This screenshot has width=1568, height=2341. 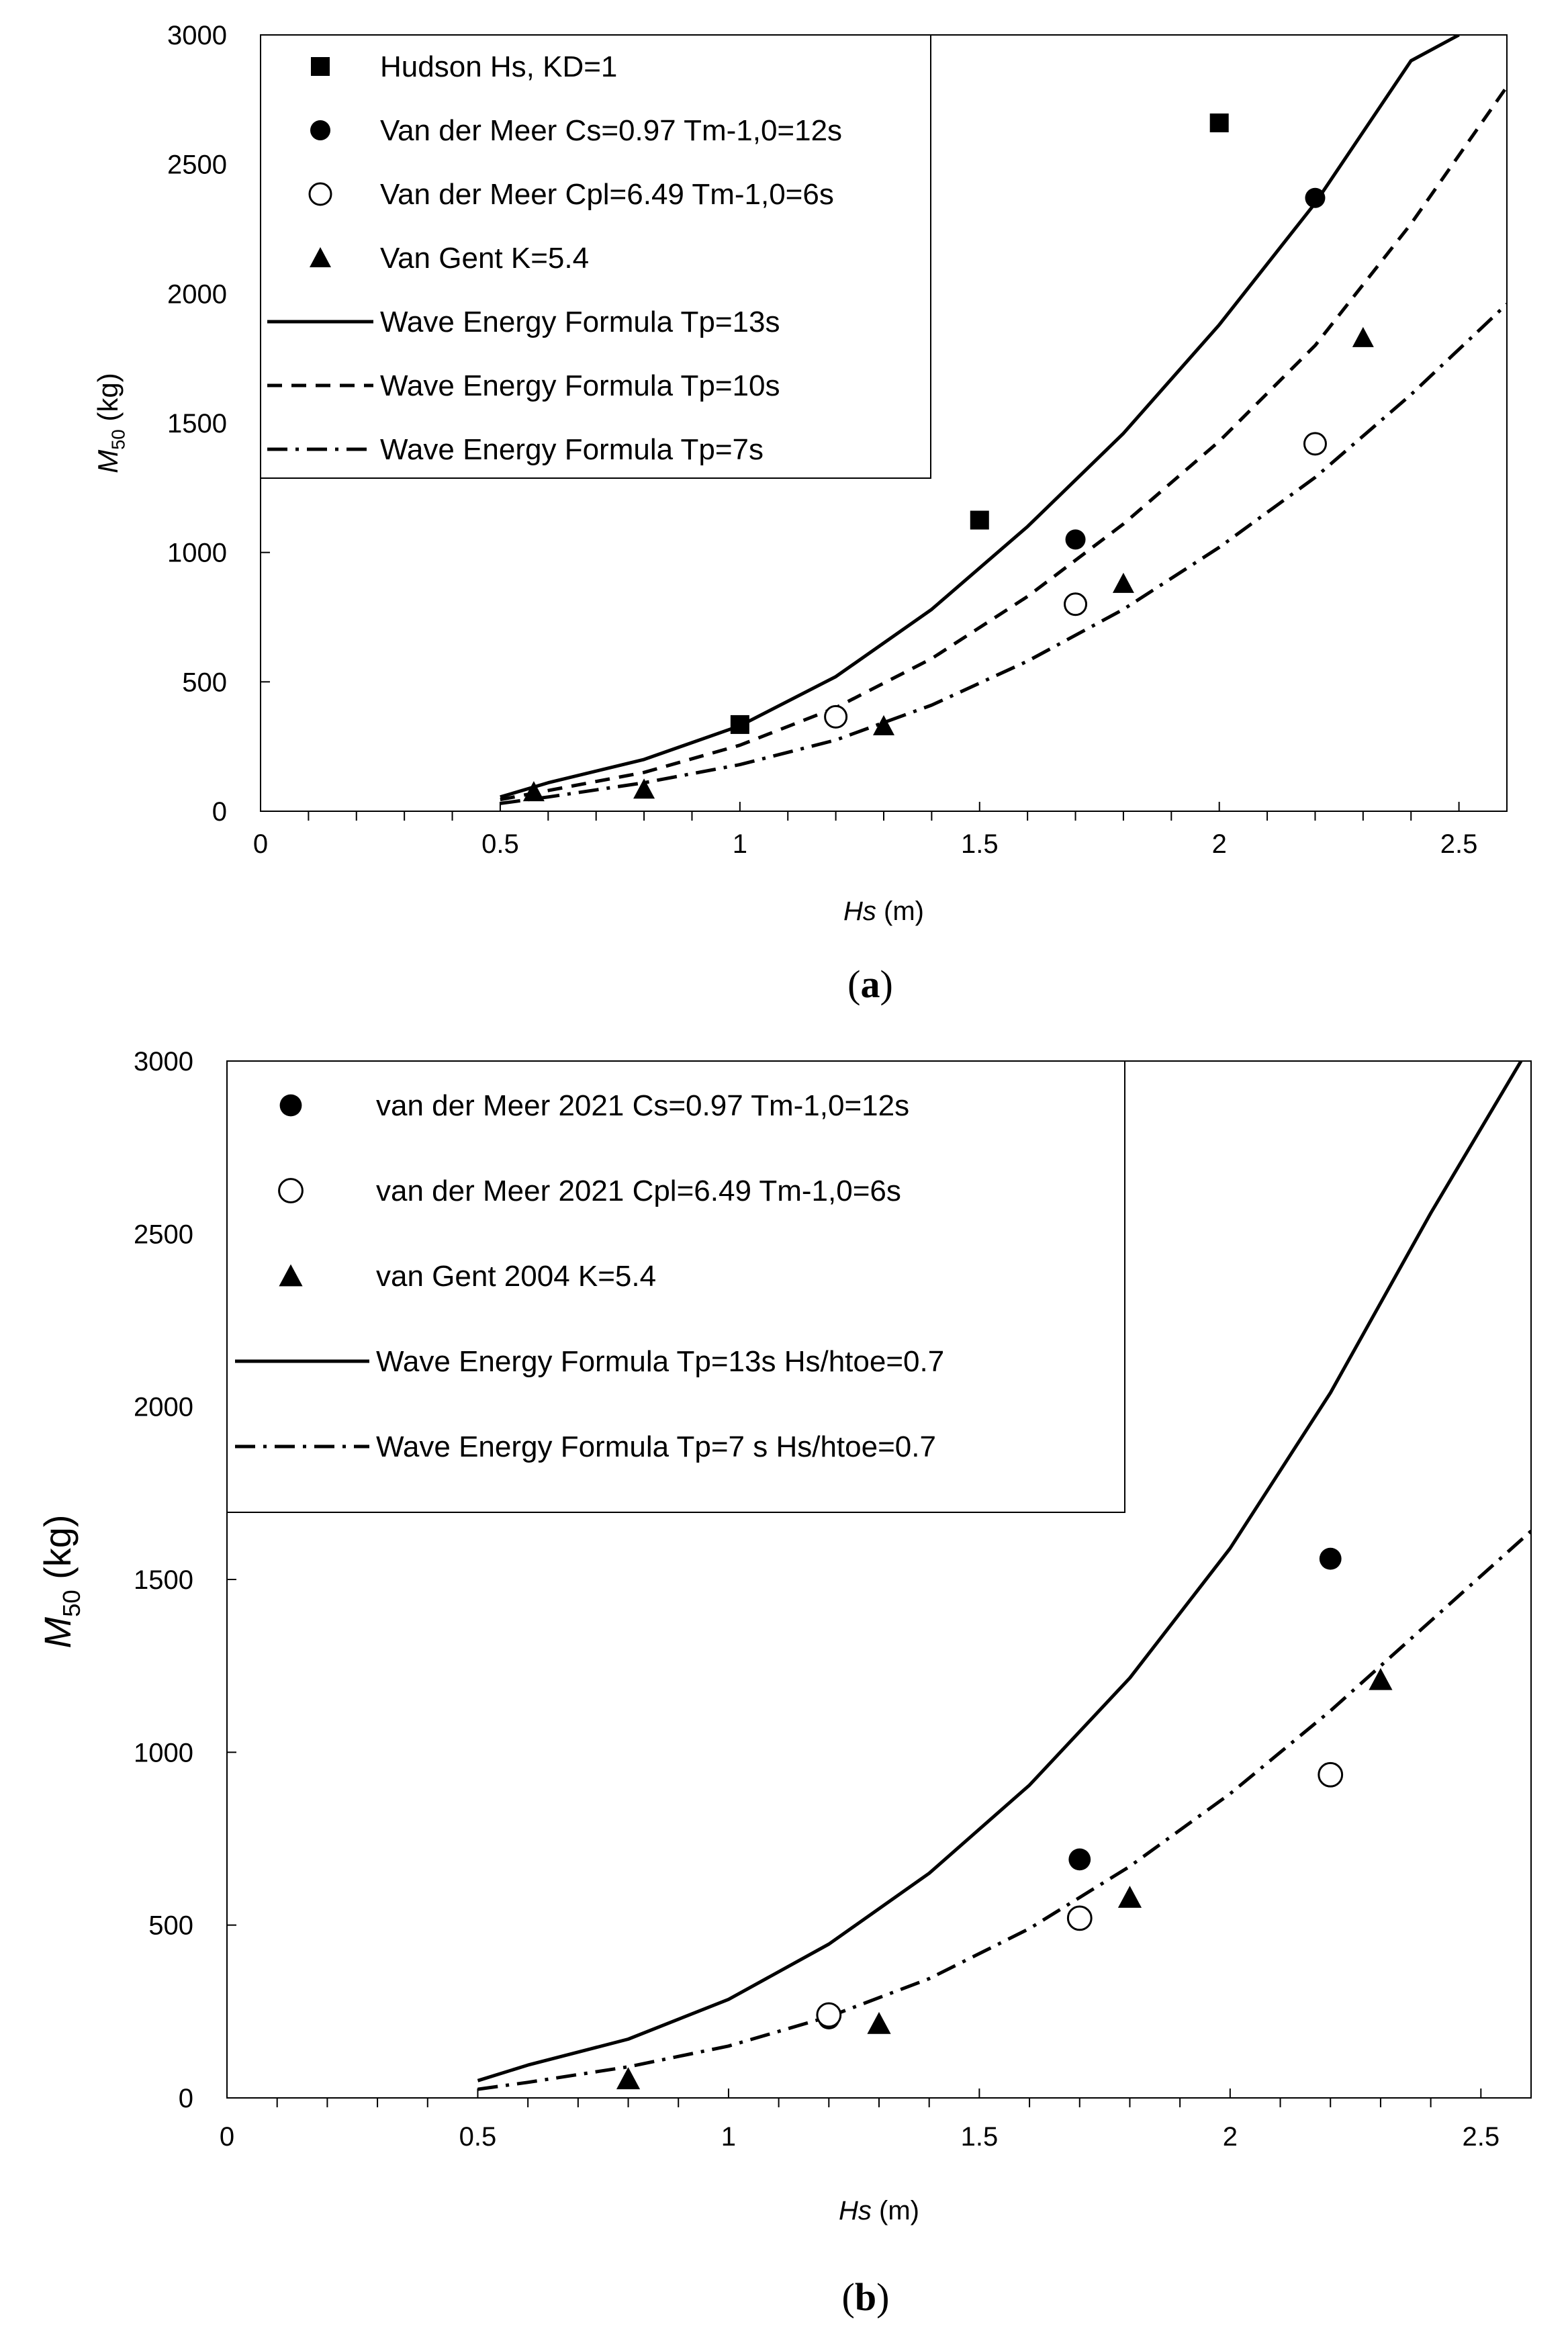 I want to click on legend-label: van der Meer 2021 Cs=0.97 Tm-1,0=12s, so click(x=642, y=1105).